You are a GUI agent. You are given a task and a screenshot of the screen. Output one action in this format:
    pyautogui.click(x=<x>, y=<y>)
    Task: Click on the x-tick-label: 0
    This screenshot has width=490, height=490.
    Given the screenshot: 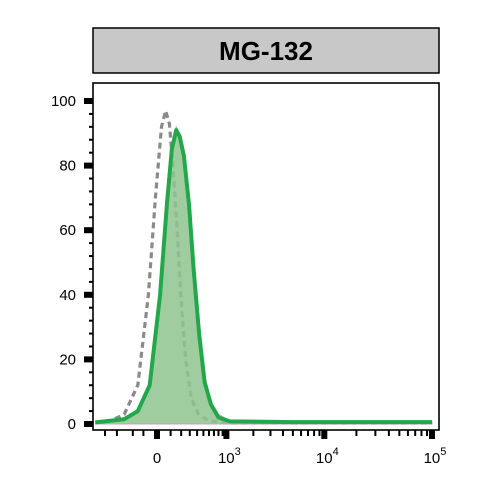 What is the action you would take?
    pyautogui.click(x=157, y=458)
    